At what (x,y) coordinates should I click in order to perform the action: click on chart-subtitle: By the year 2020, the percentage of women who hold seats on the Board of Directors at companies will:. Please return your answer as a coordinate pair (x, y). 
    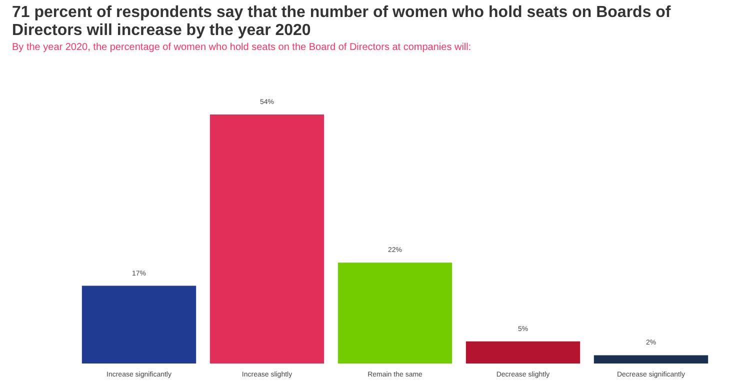
    Looking at the image, I should click on (242, 47).